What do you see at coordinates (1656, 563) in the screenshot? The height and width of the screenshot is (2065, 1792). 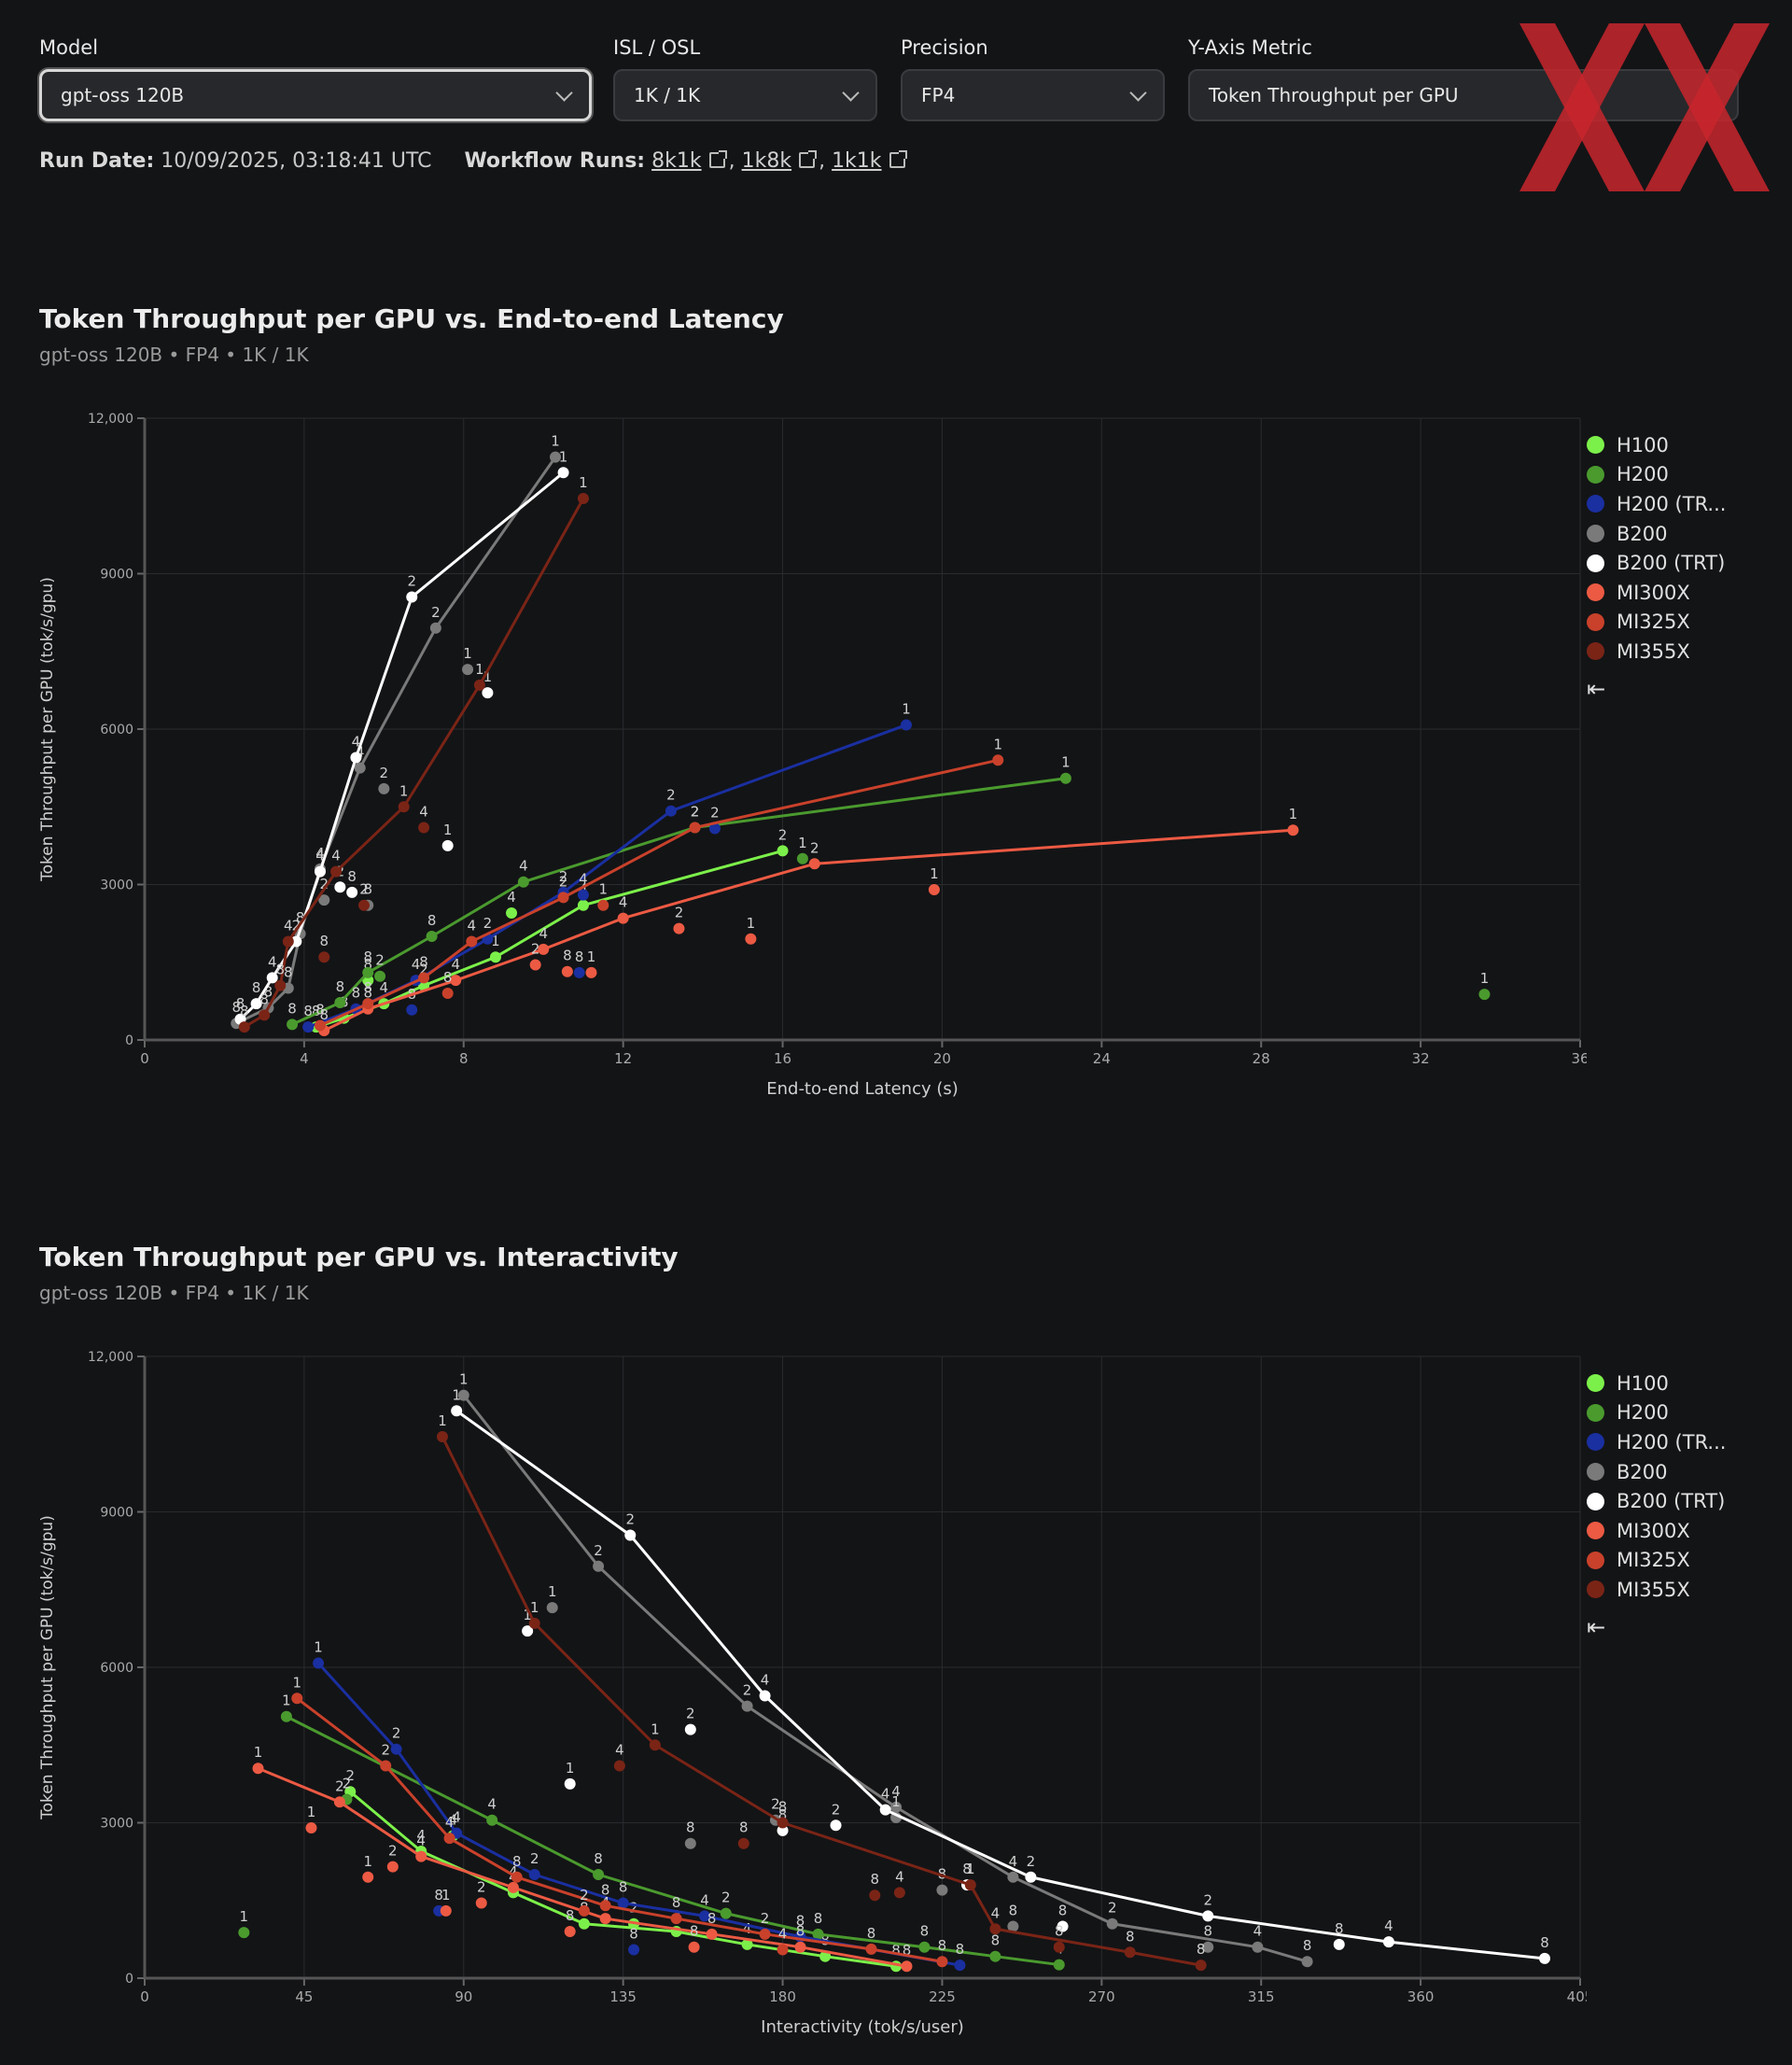 I see `legend-item: B200 (TRT)` at bounding box center [1656, 563].